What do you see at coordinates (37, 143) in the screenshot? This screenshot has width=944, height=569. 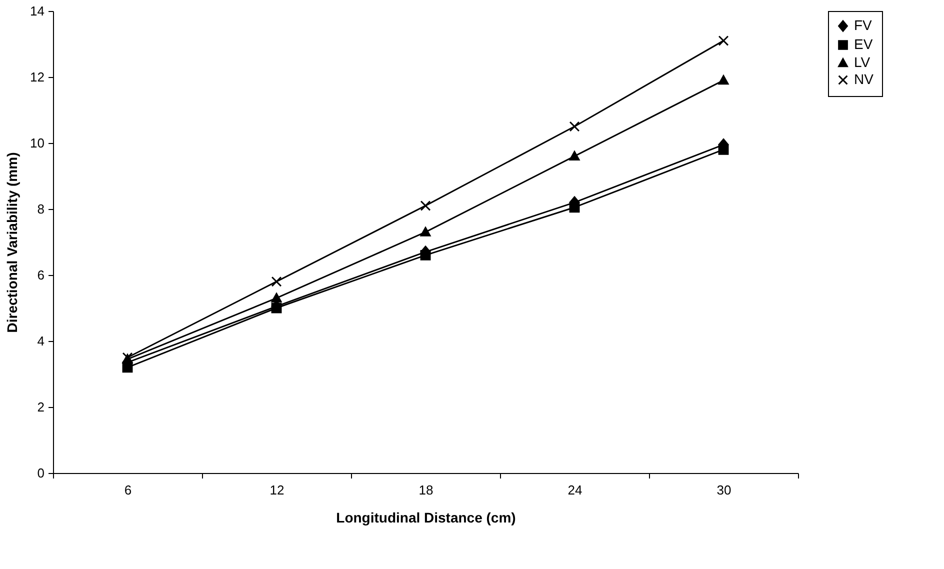 I see `y-tick-label: 10` at bounding box center [37, 143].